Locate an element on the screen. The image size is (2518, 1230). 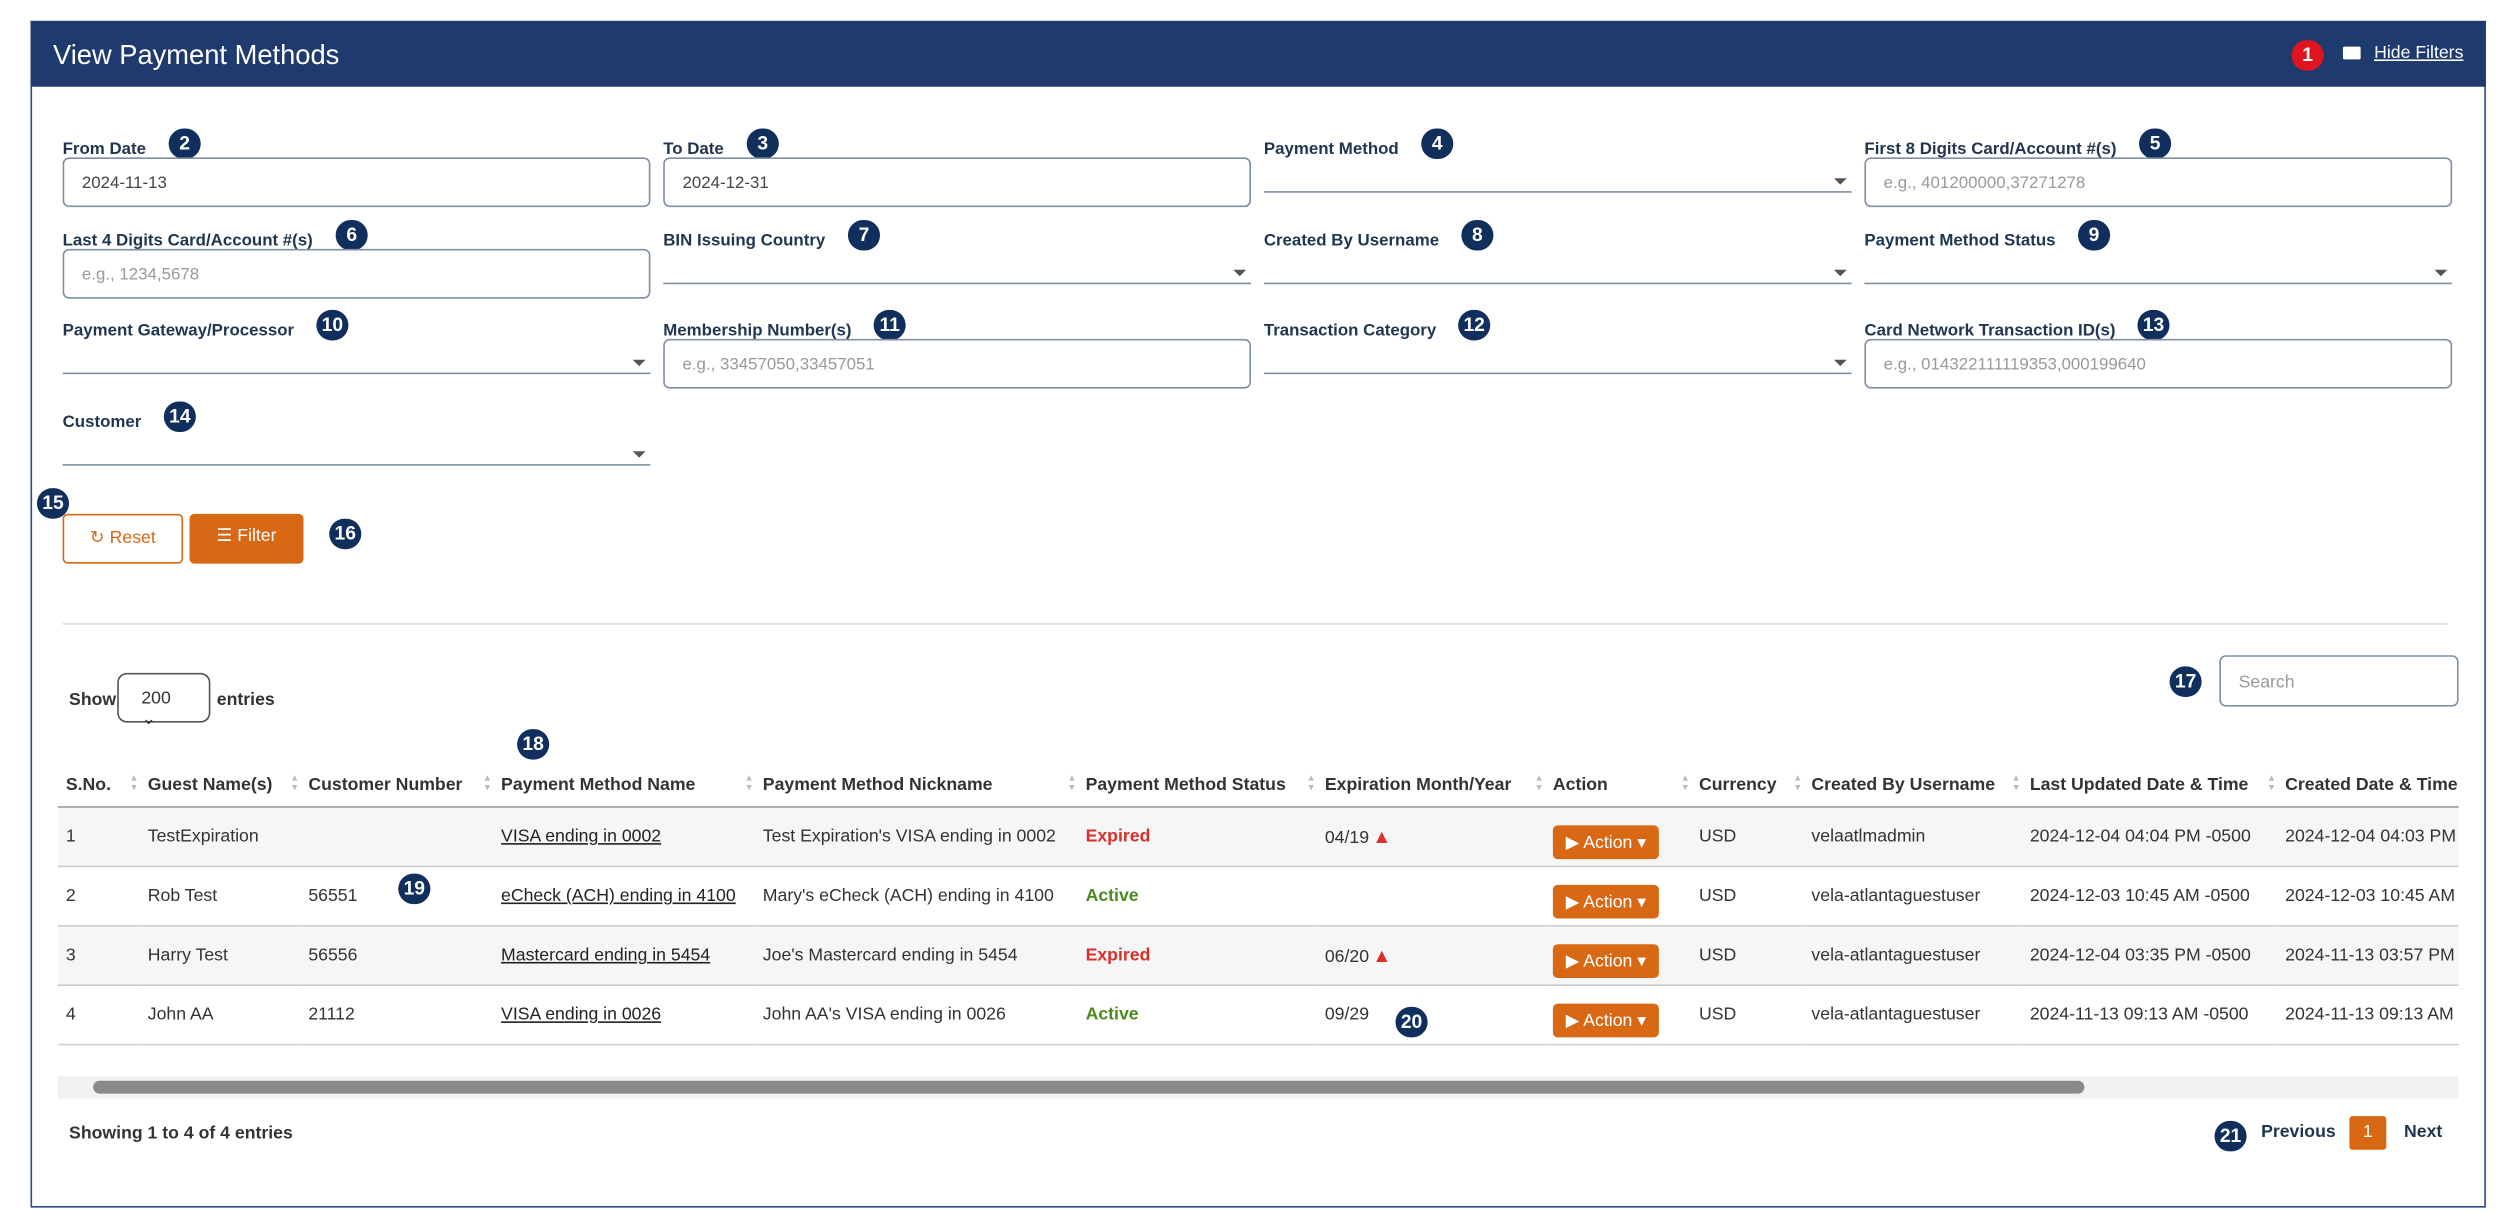
search-input: Search is located at coordinates (2339, 681).